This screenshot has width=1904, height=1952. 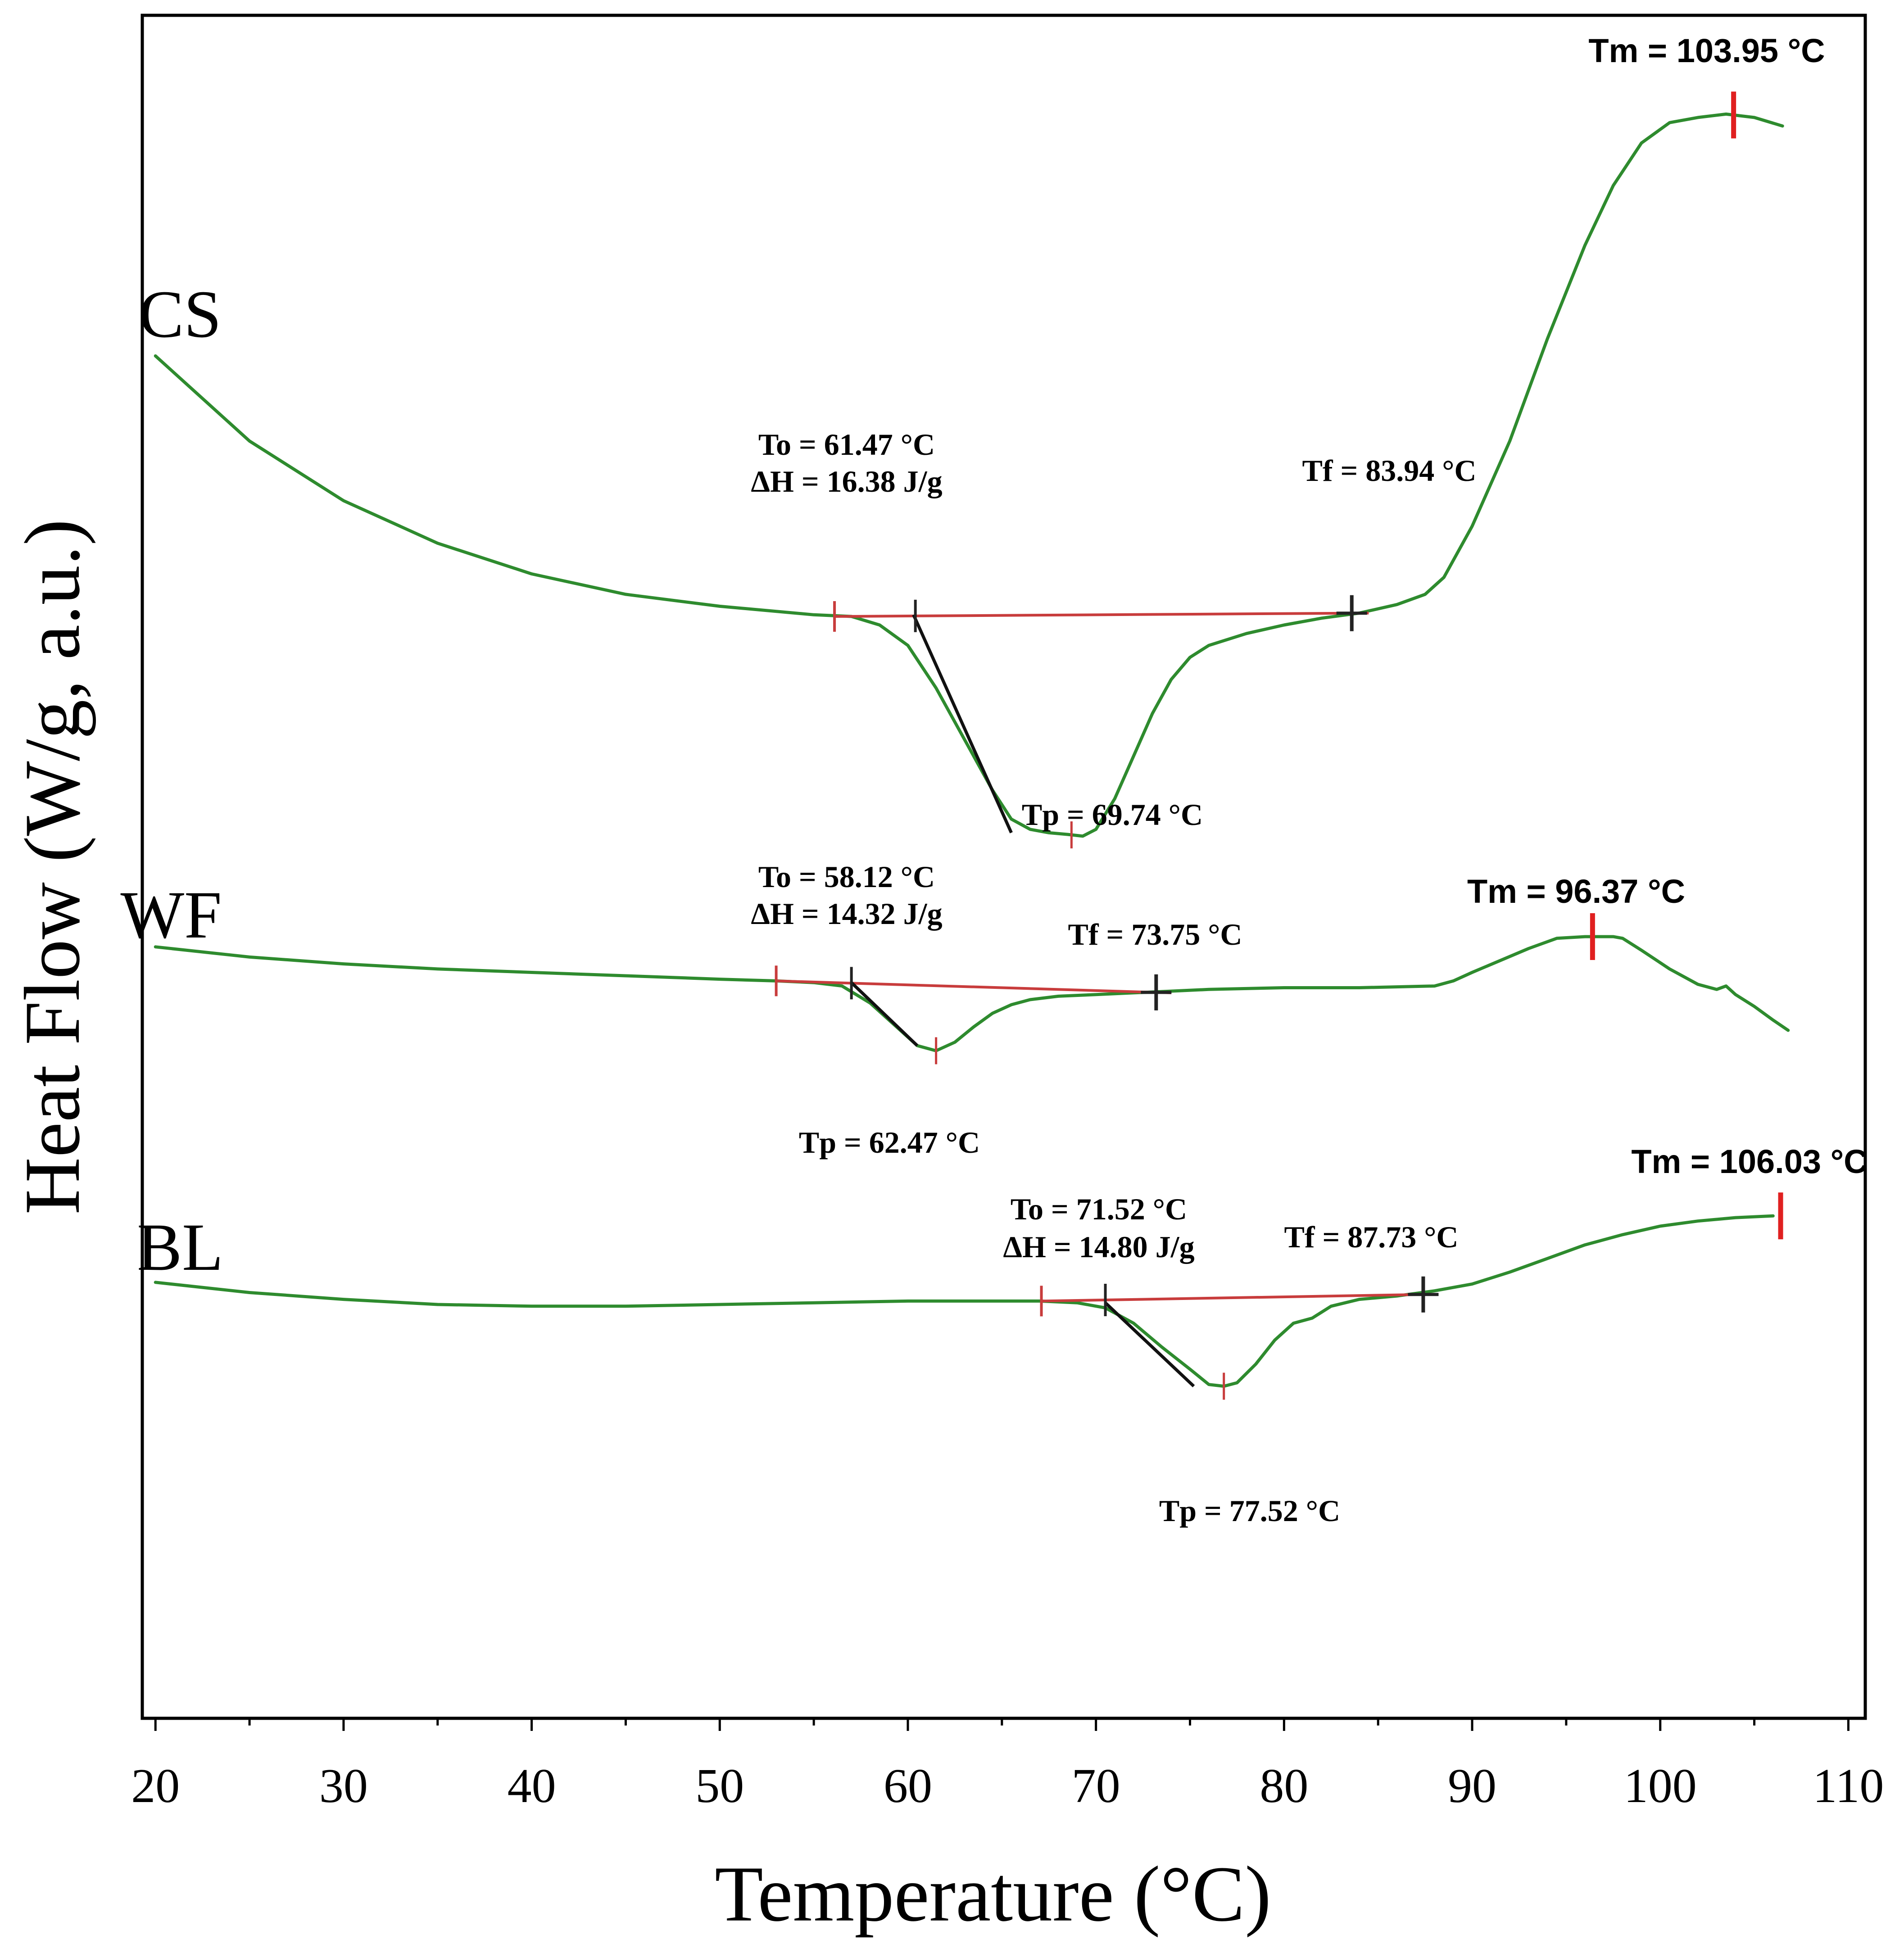 I want to click on onset-temperature-label: To = 71.52 °C, so click(x=1099, y=1209).